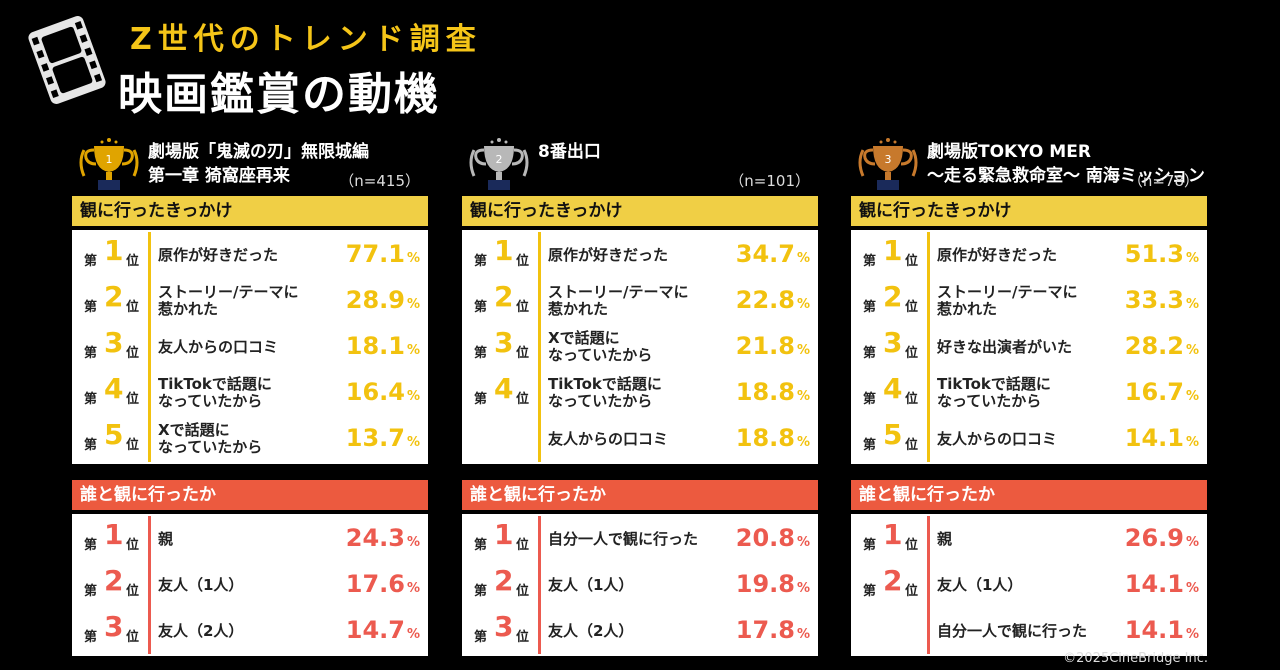 This screenshot has height=670, width=1280. Describe the element at coordinates (114, 388) in the screenshot. I see `rank-number: 4` at that location.